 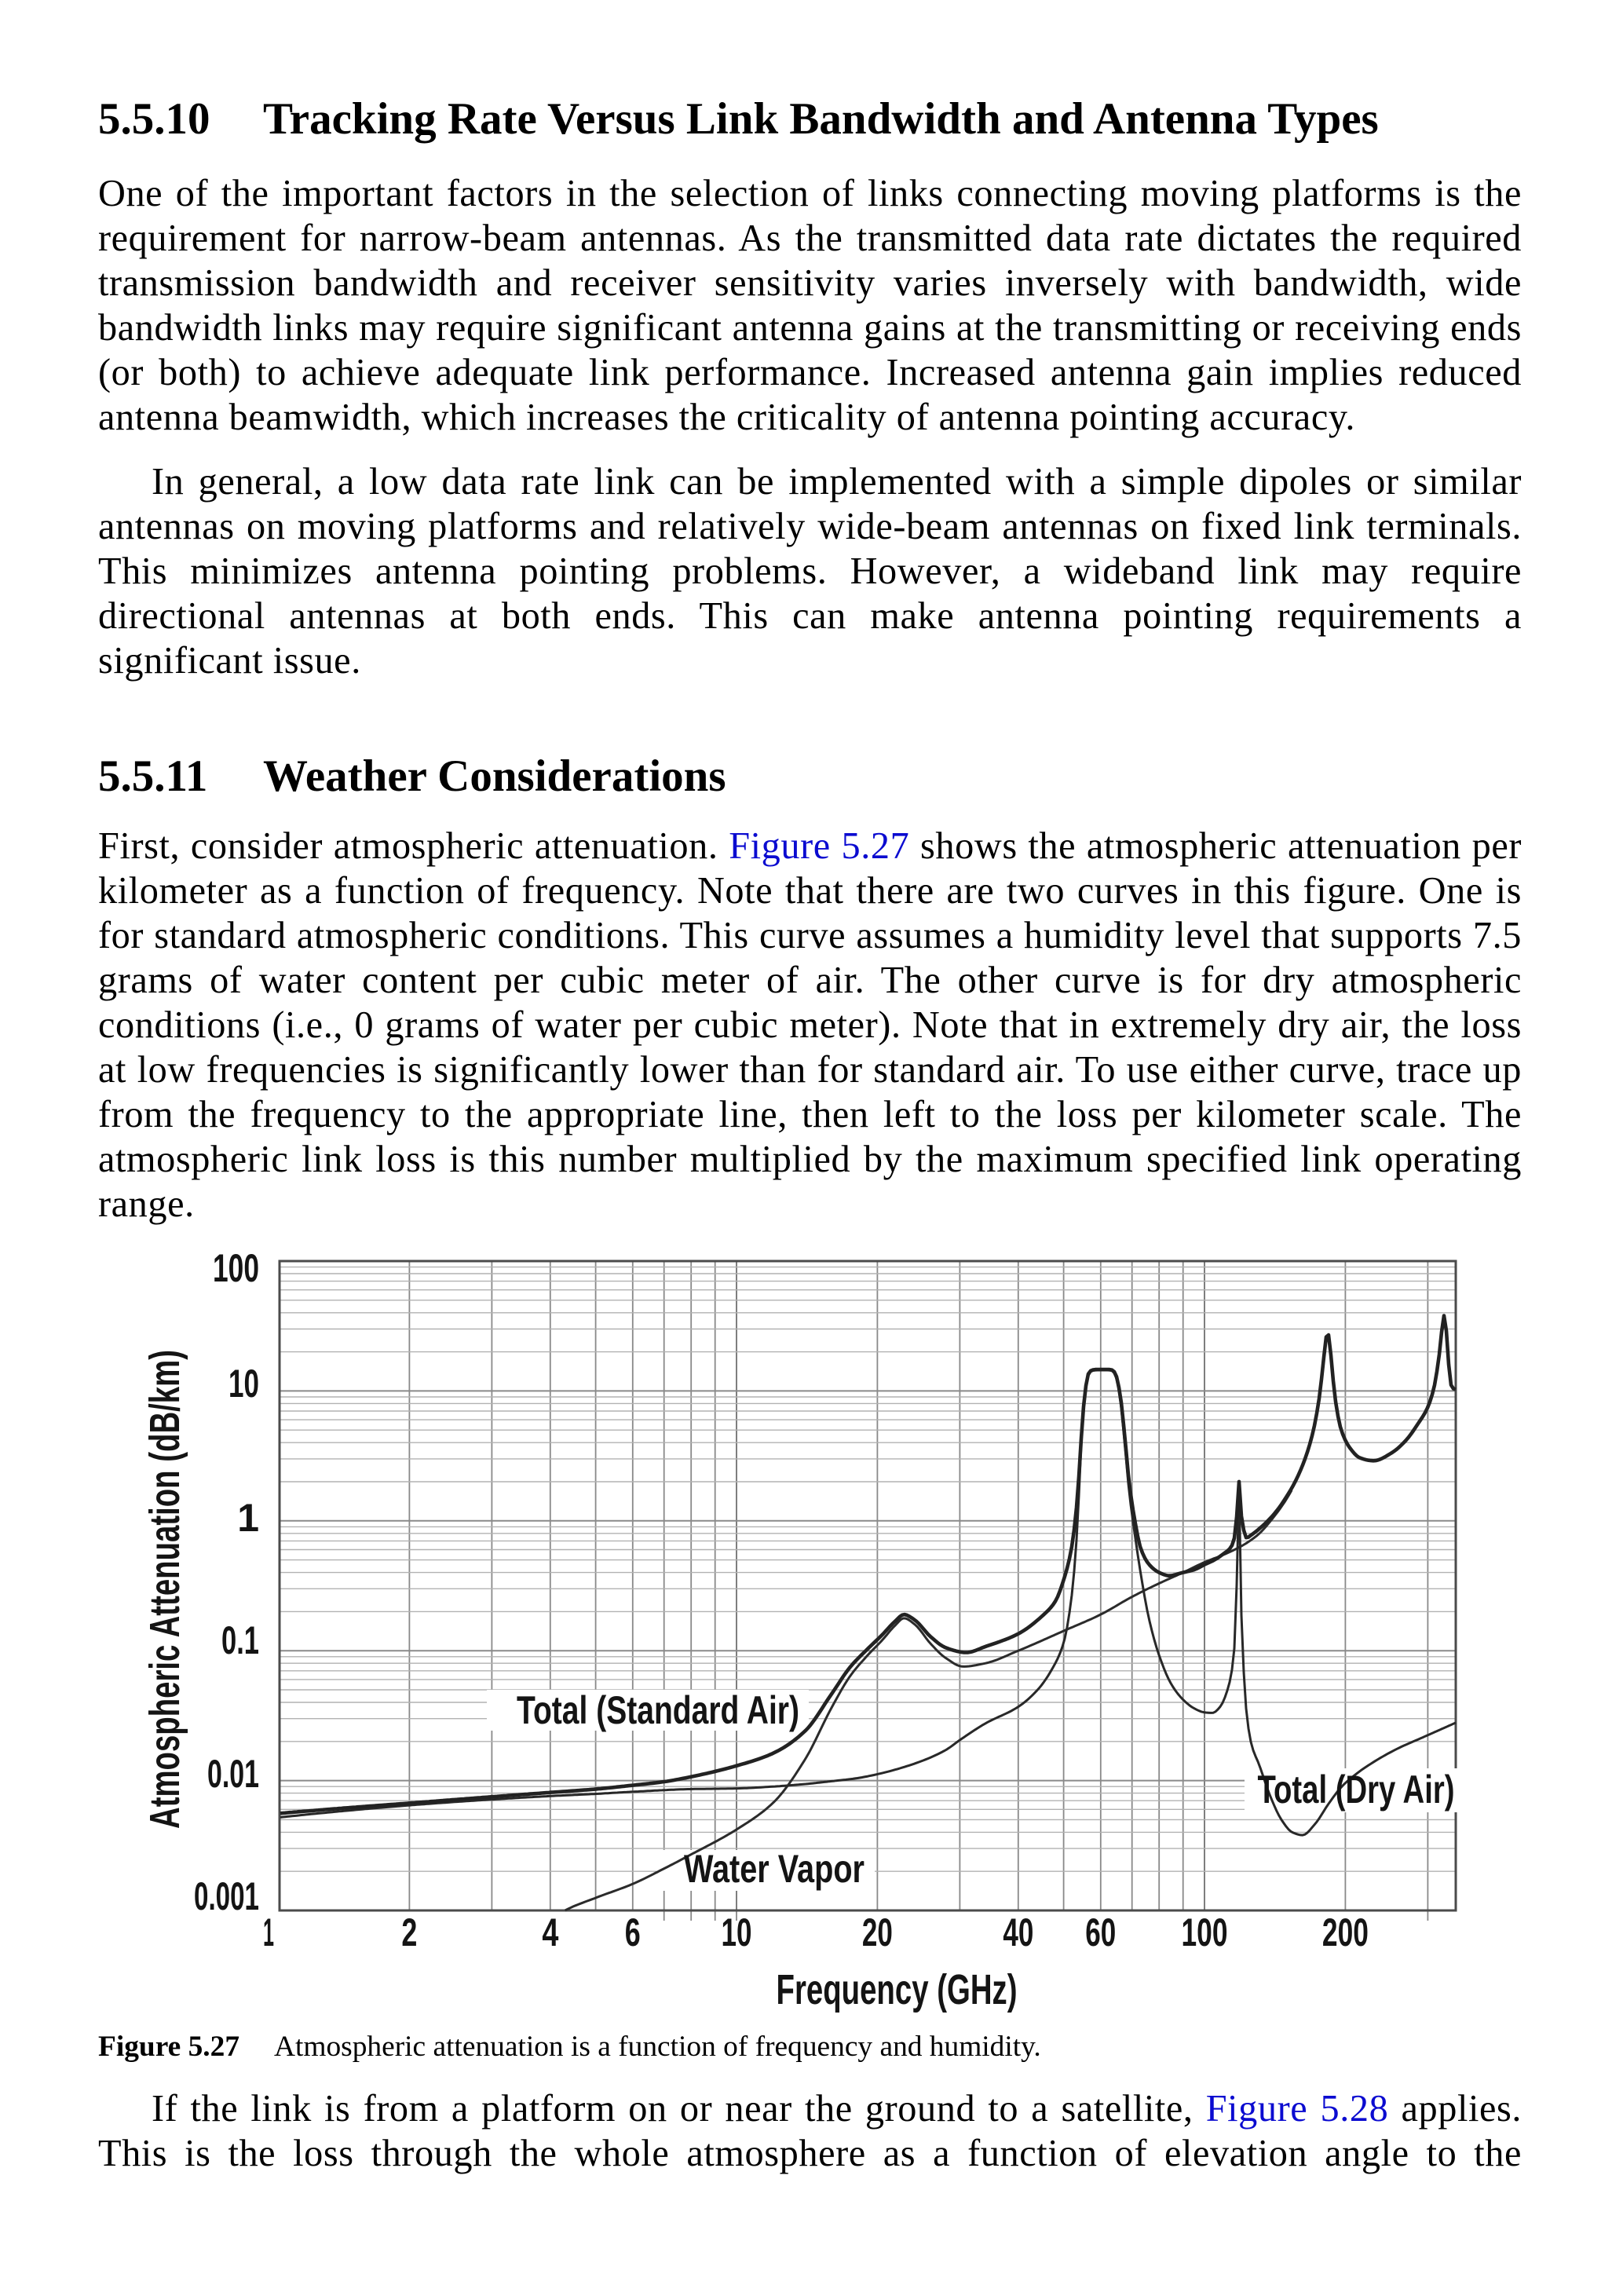 I want to click on svg-text: 4, so click(x=550, y=1932).